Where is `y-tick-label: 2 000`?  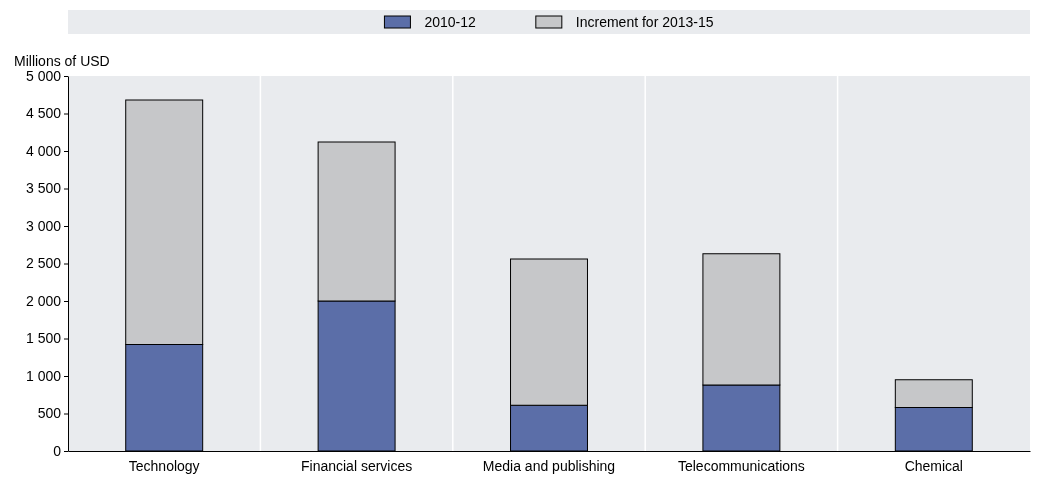
y-tick-label: 2 000 is located at coordinates (43, 300).